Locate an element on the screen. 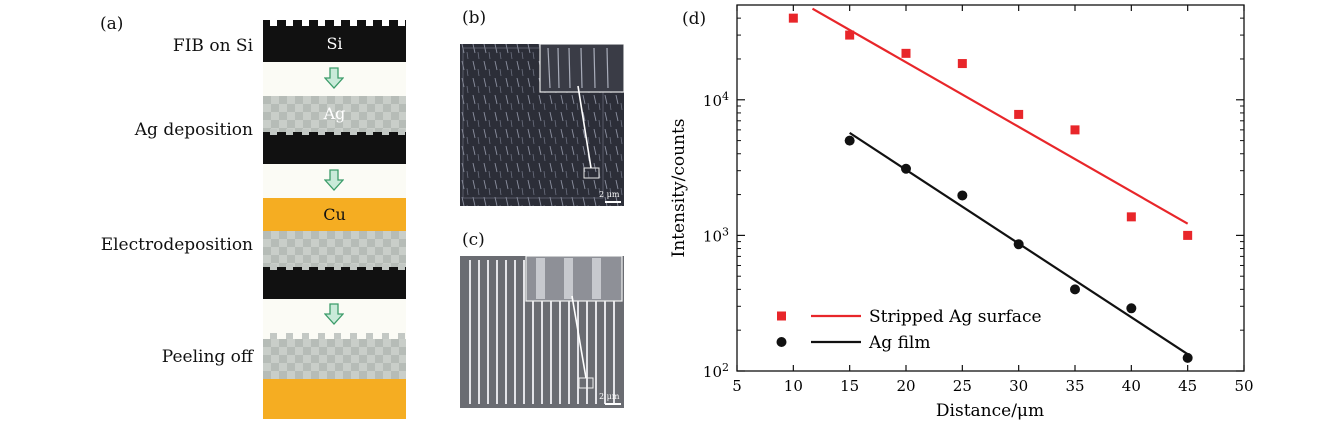  y-axis-label: Intensity/counts is located at coordinates (679, 187).